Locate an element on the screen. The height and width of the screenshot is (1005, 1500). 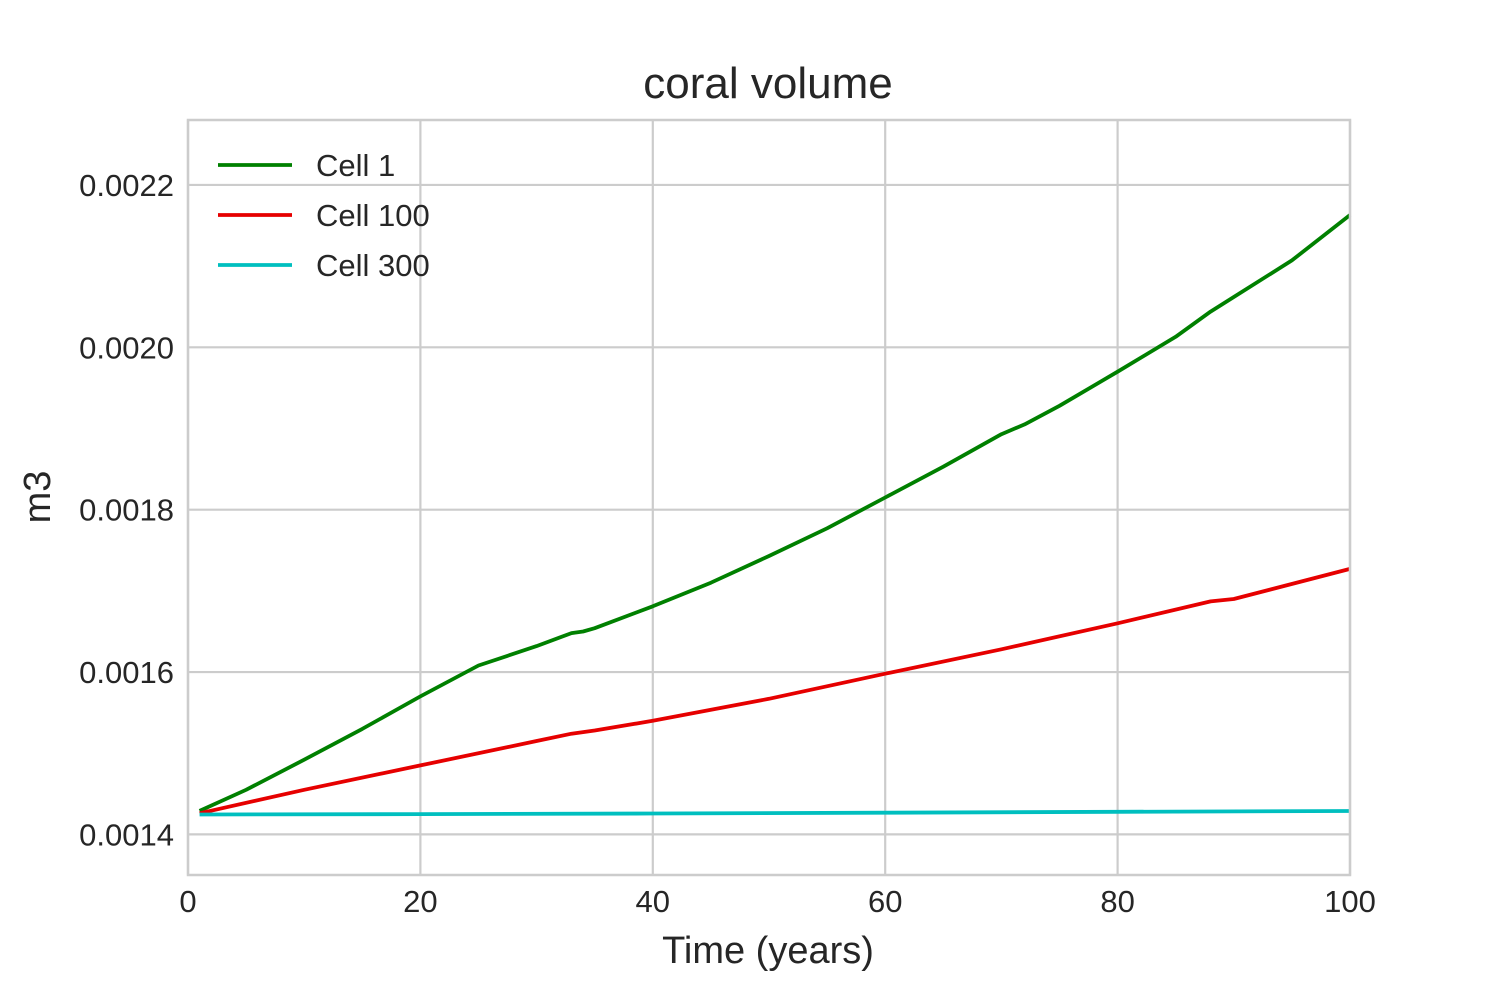
x-tick-label: 100 is located at coordinates (1350, 901).